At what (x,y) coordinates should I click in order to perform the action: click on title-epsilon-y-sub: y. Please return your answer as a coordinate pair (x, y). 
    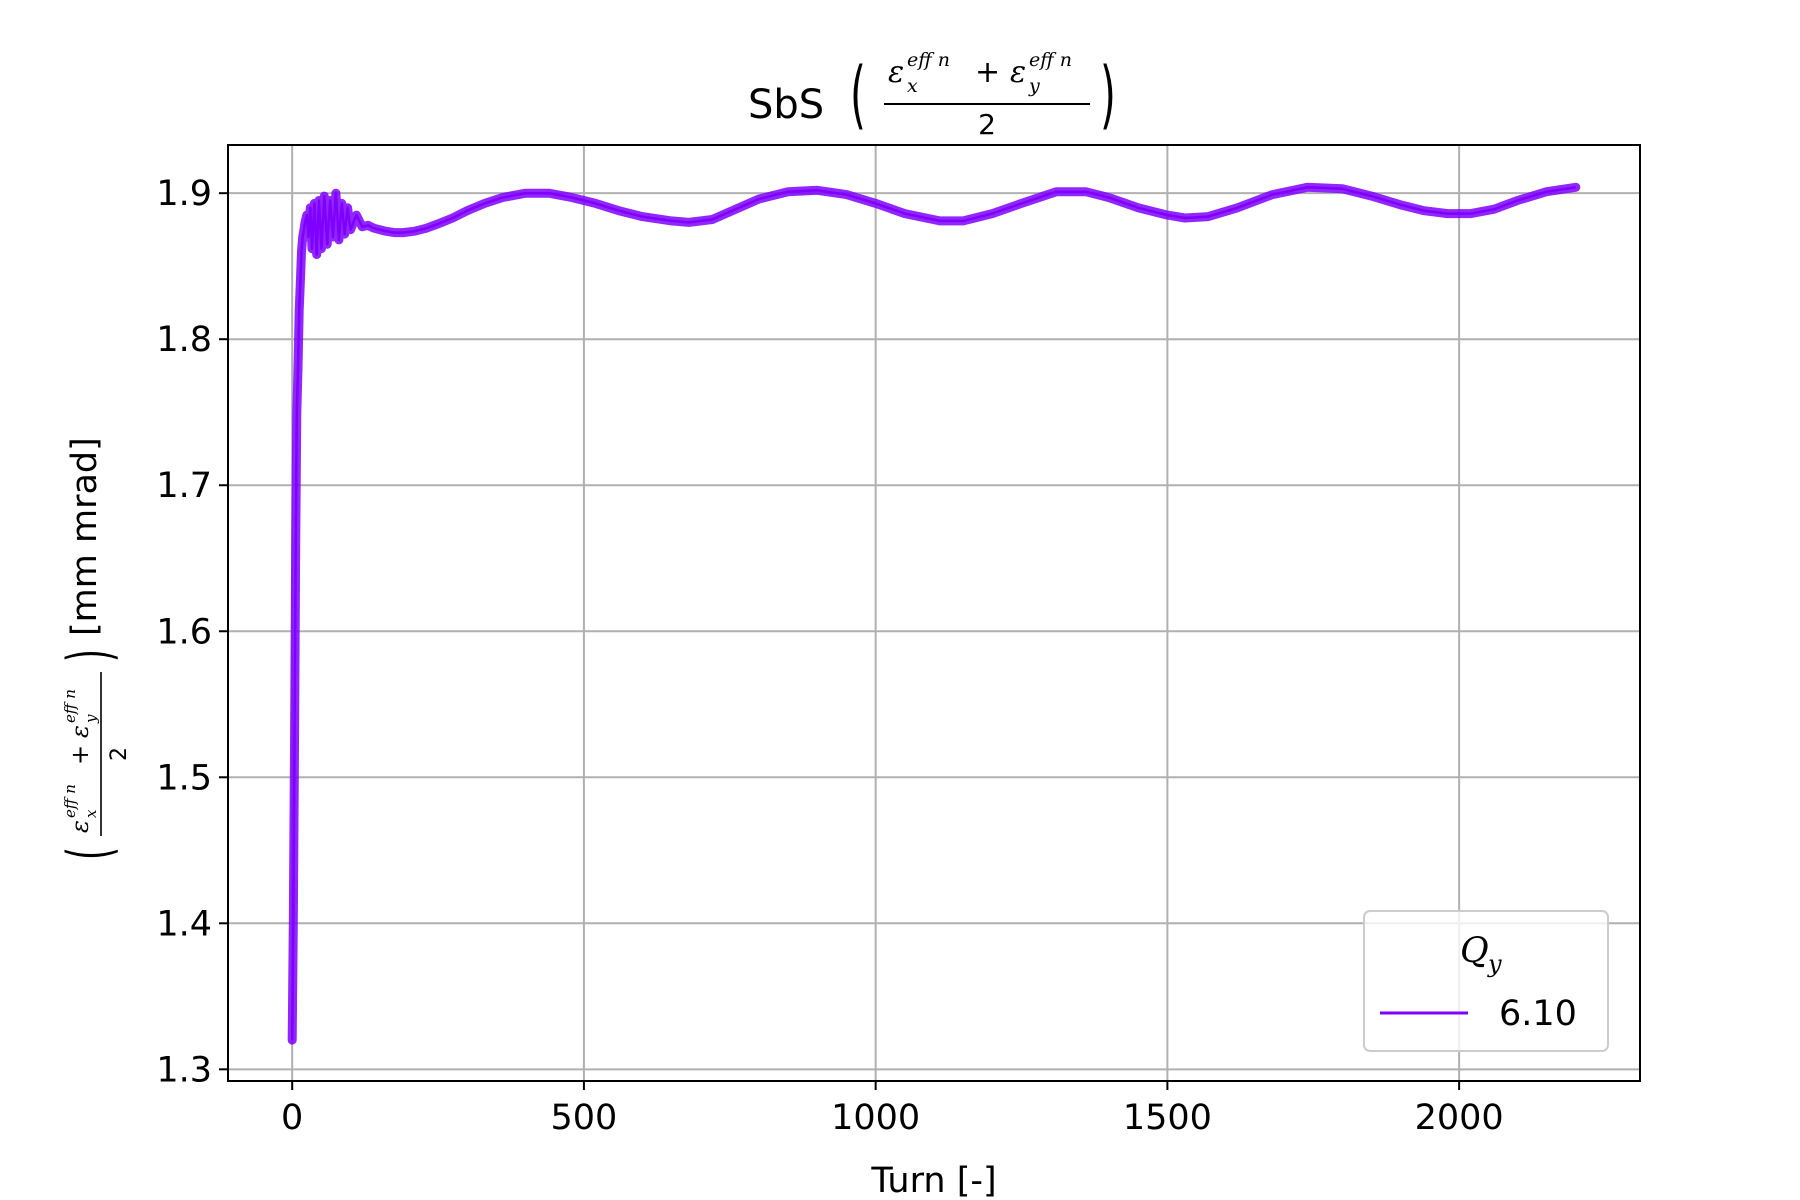
    Looking at the image, I should click on (1034, 86).